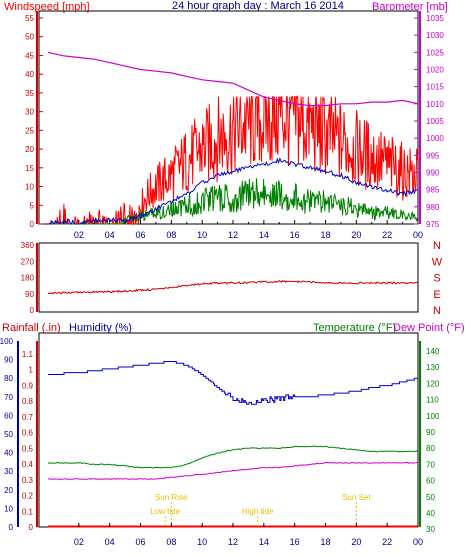 This screenshot has height=555, width=466. Describe the element at coordinates (8, 360) in the screenshot. I see `humidity-tick-label: 90` at that location.